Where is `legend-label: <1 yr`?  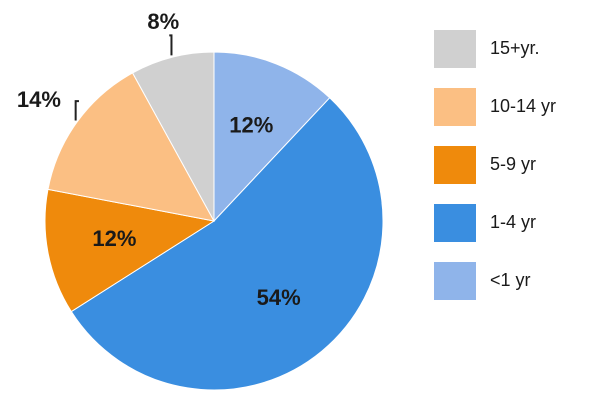 legend-label: <1 yr is located at coordinates (510, 280).